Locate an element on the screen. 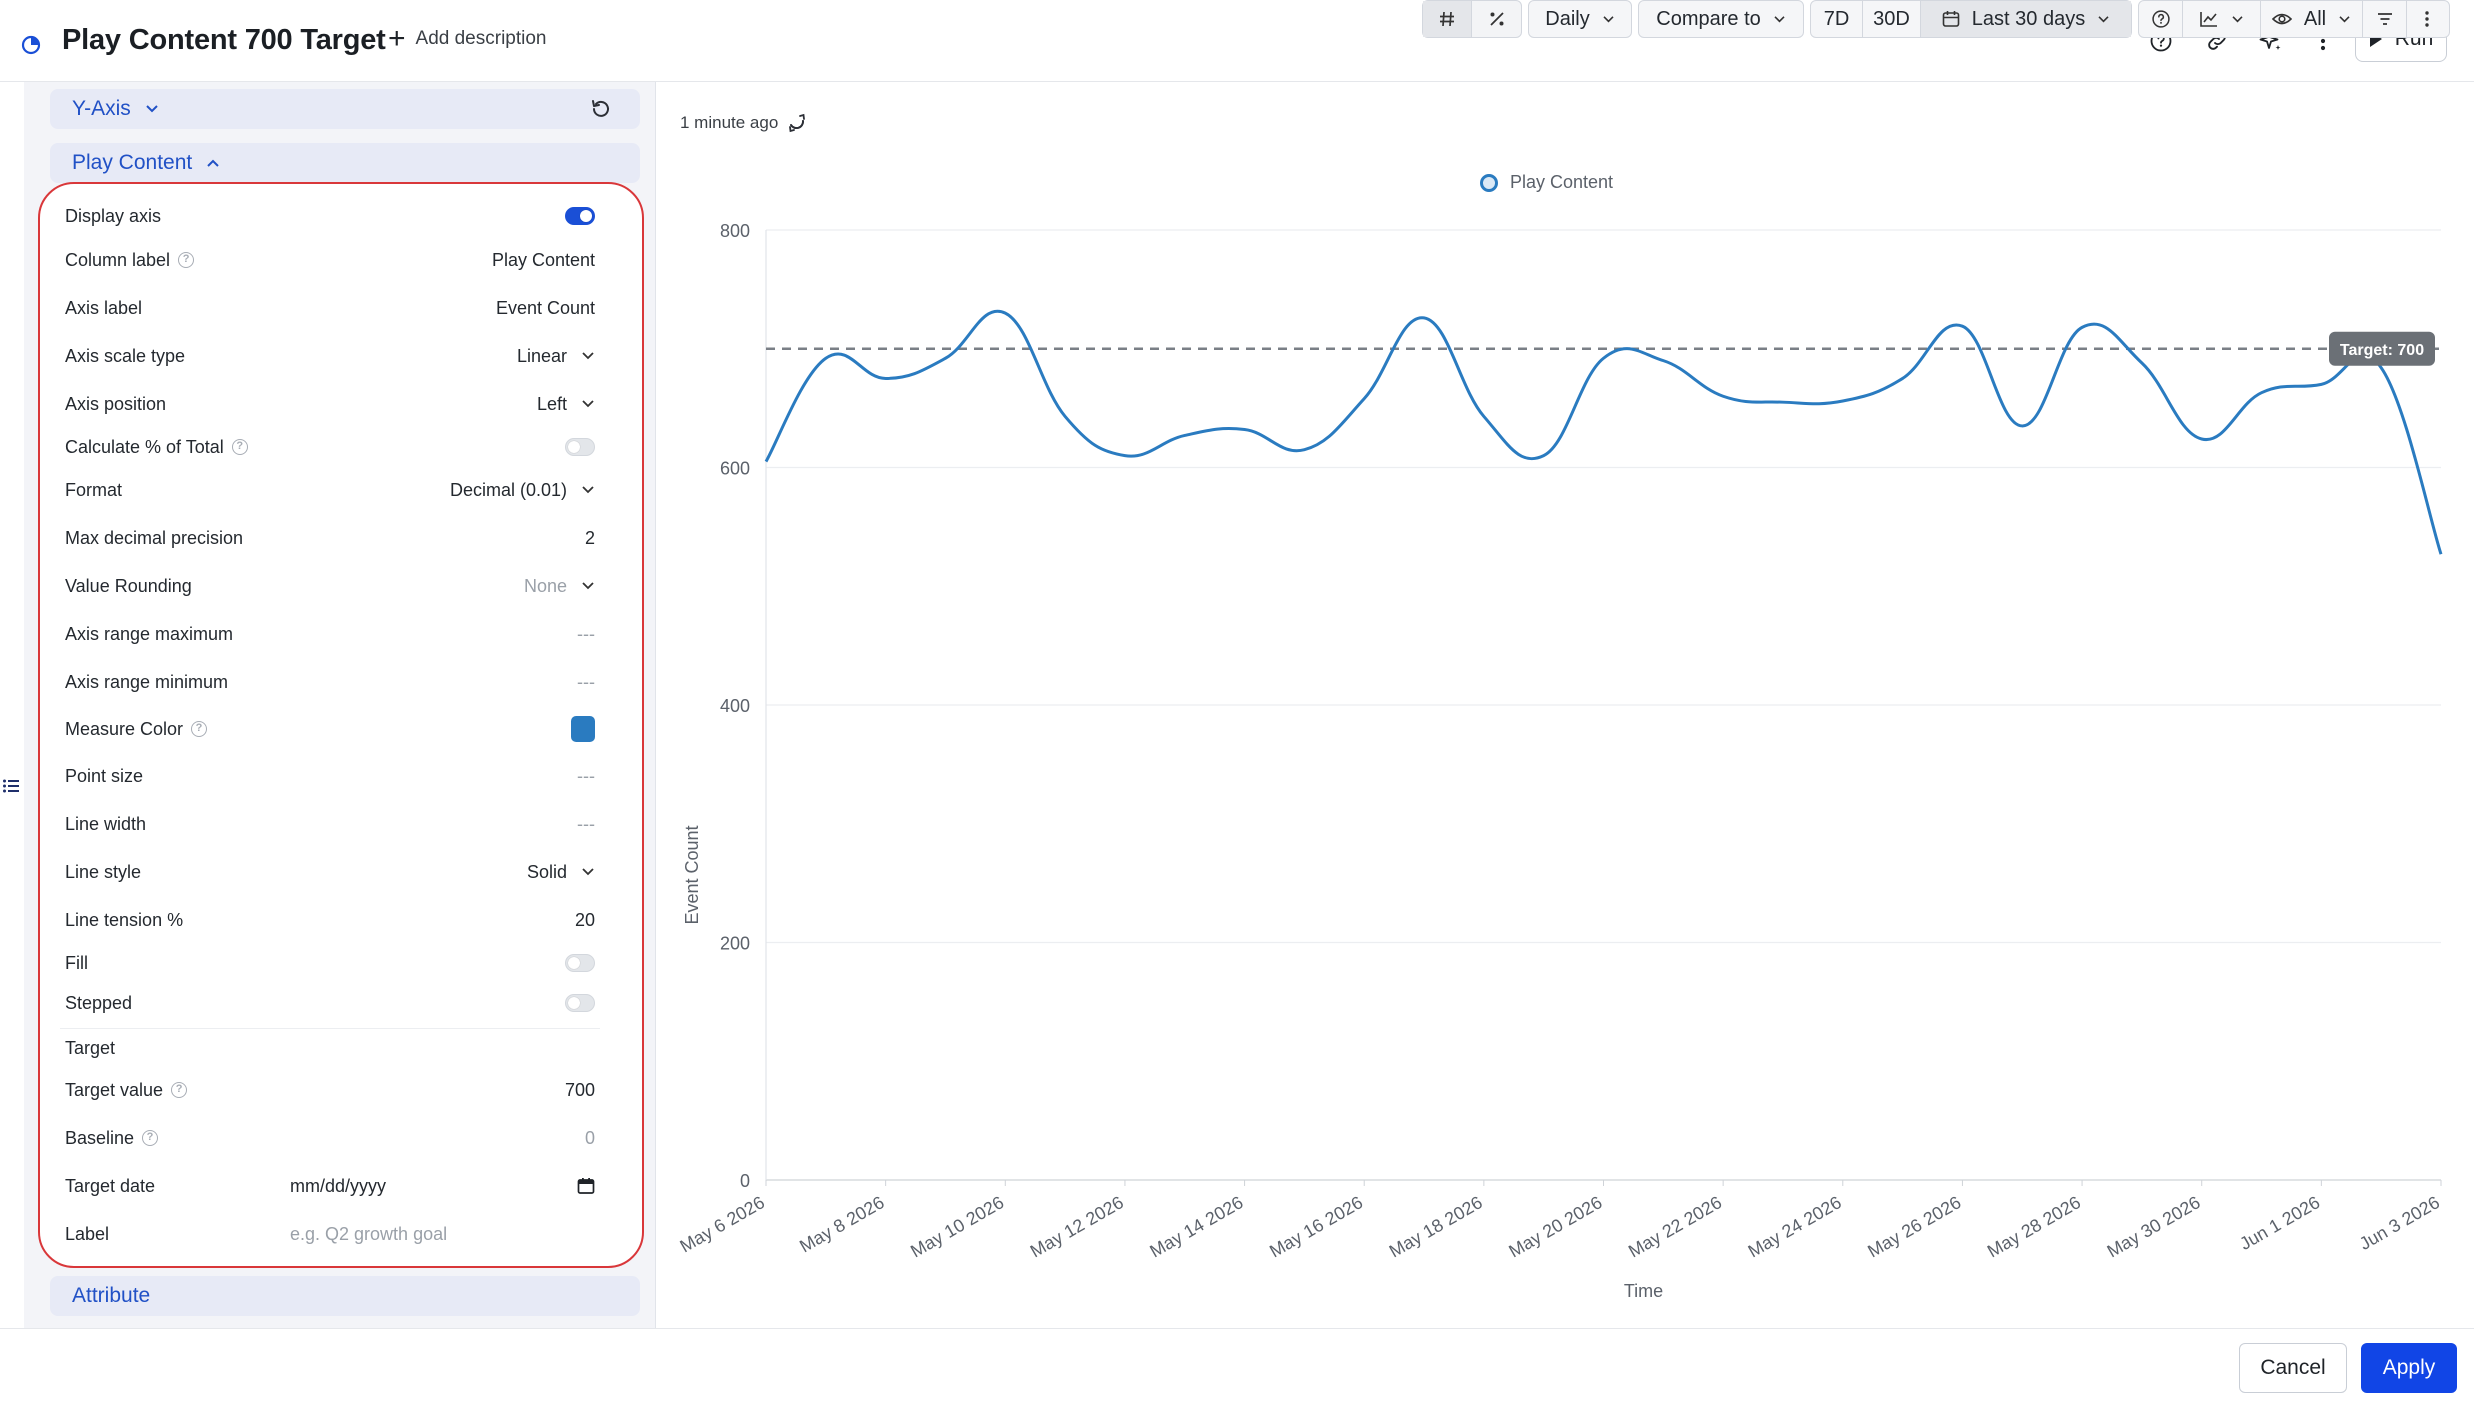  x-tick-label: Jun 3 2026 is located at coordinates (2399, 1223).